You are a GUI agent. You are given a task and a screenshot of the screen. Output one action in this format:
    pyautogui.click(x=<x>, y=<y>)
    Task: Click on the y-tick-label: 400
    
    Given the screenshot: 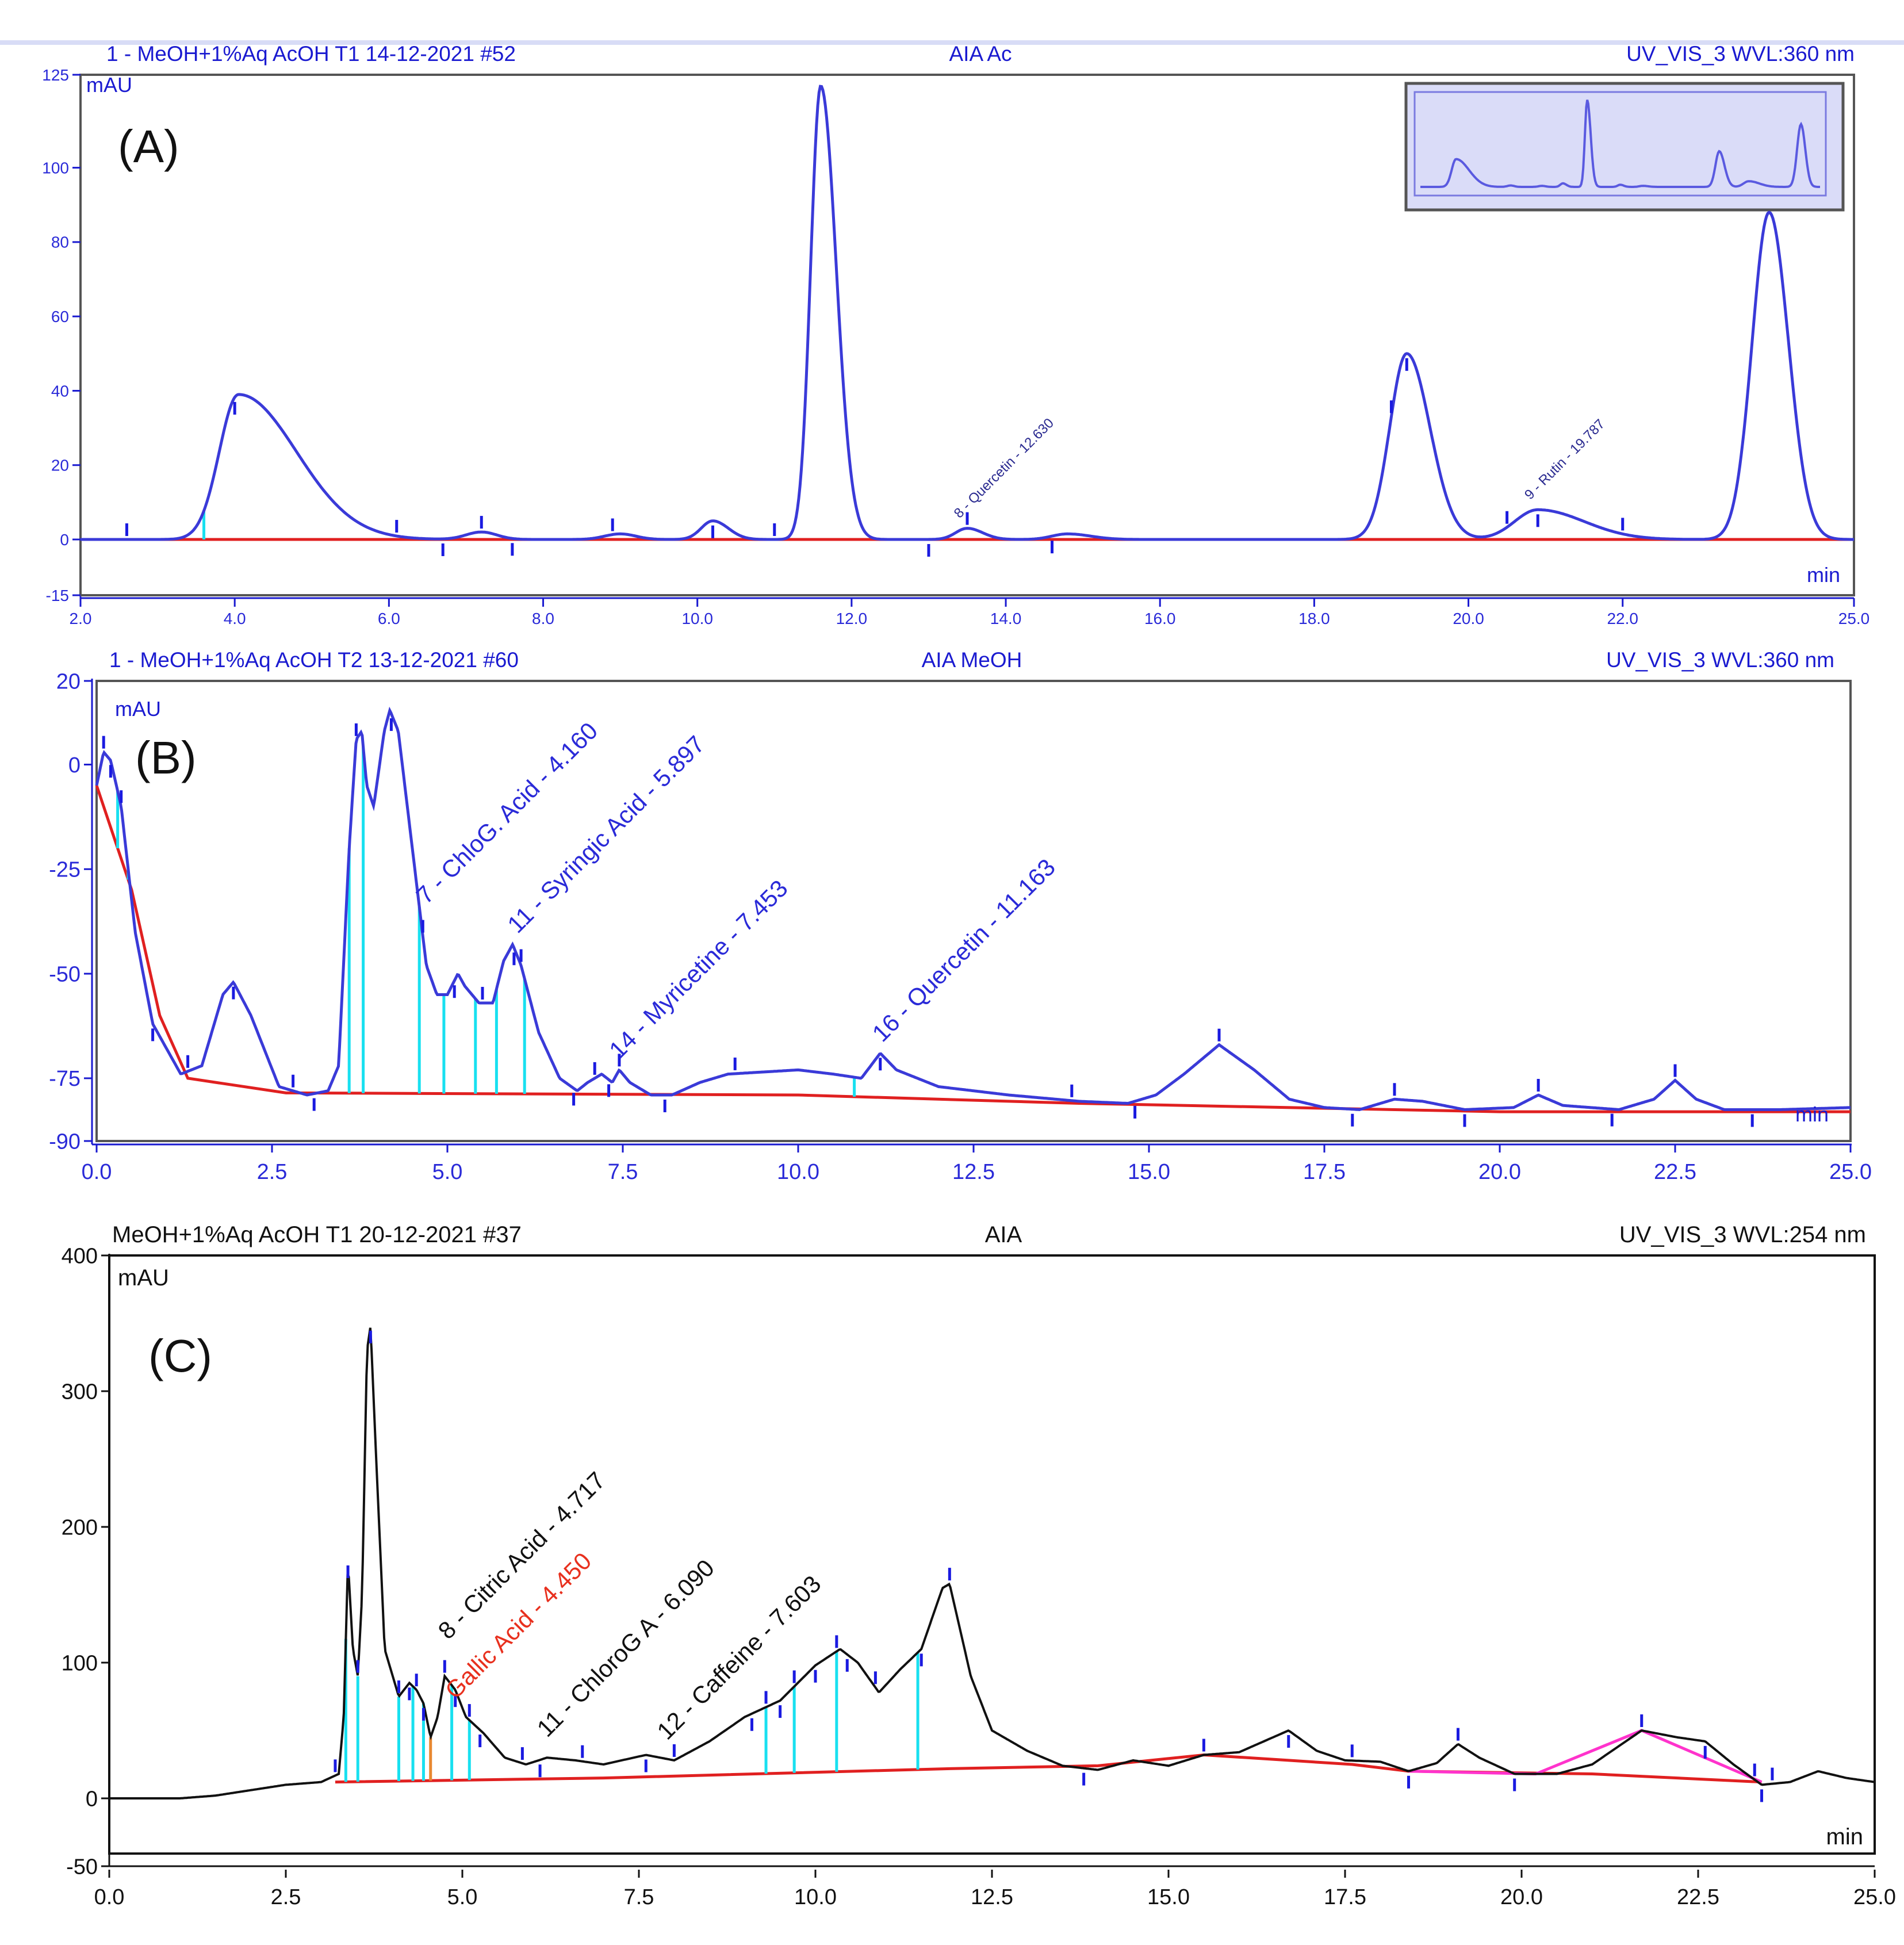 What is the action you would take?
    pyautogui.click(x=80, y=1256)
    